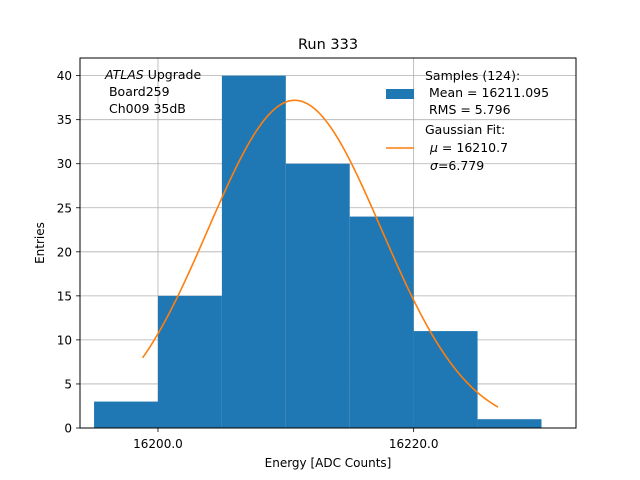 The image size is (640, 480). Describe the element at coordinates (68, 384) in the screenshot. I see `y-tick-label: 5` at that location.